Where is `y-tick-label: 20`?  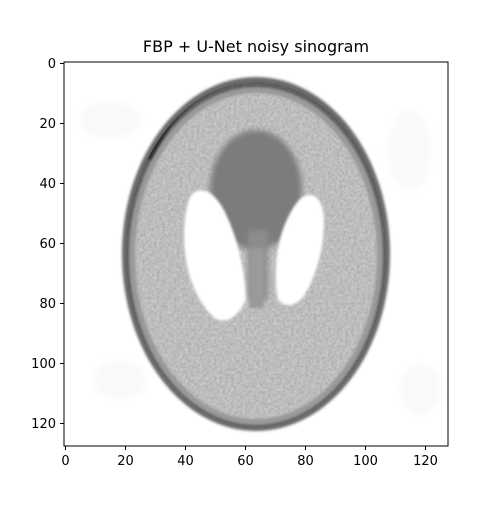
y-tick-label: 20 is located at coordinates (47, 124).